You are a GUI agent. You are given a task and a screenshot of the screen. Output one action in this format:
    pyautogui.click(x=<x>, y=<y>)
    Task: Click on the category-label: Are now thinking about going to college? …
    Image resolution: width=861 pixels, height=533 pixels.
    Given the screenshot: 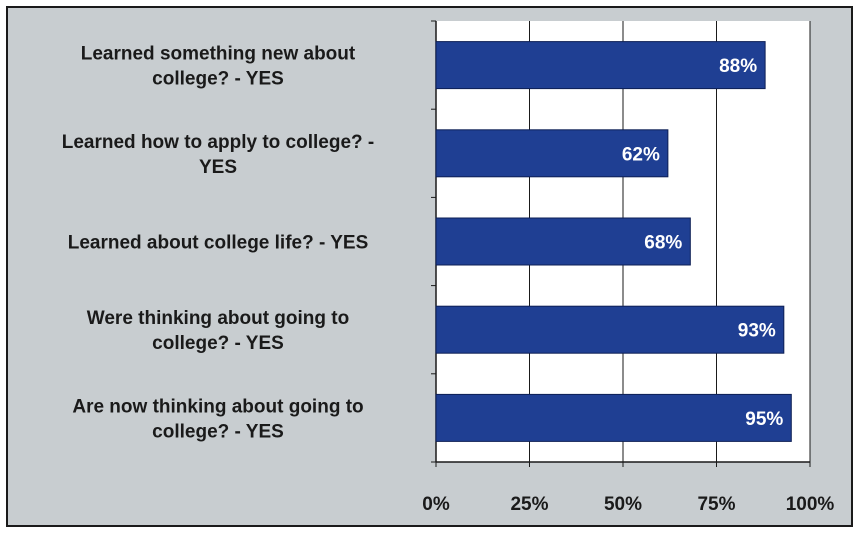 What is the action you would take?
    pyautogui.click(x=217, y=419)
    